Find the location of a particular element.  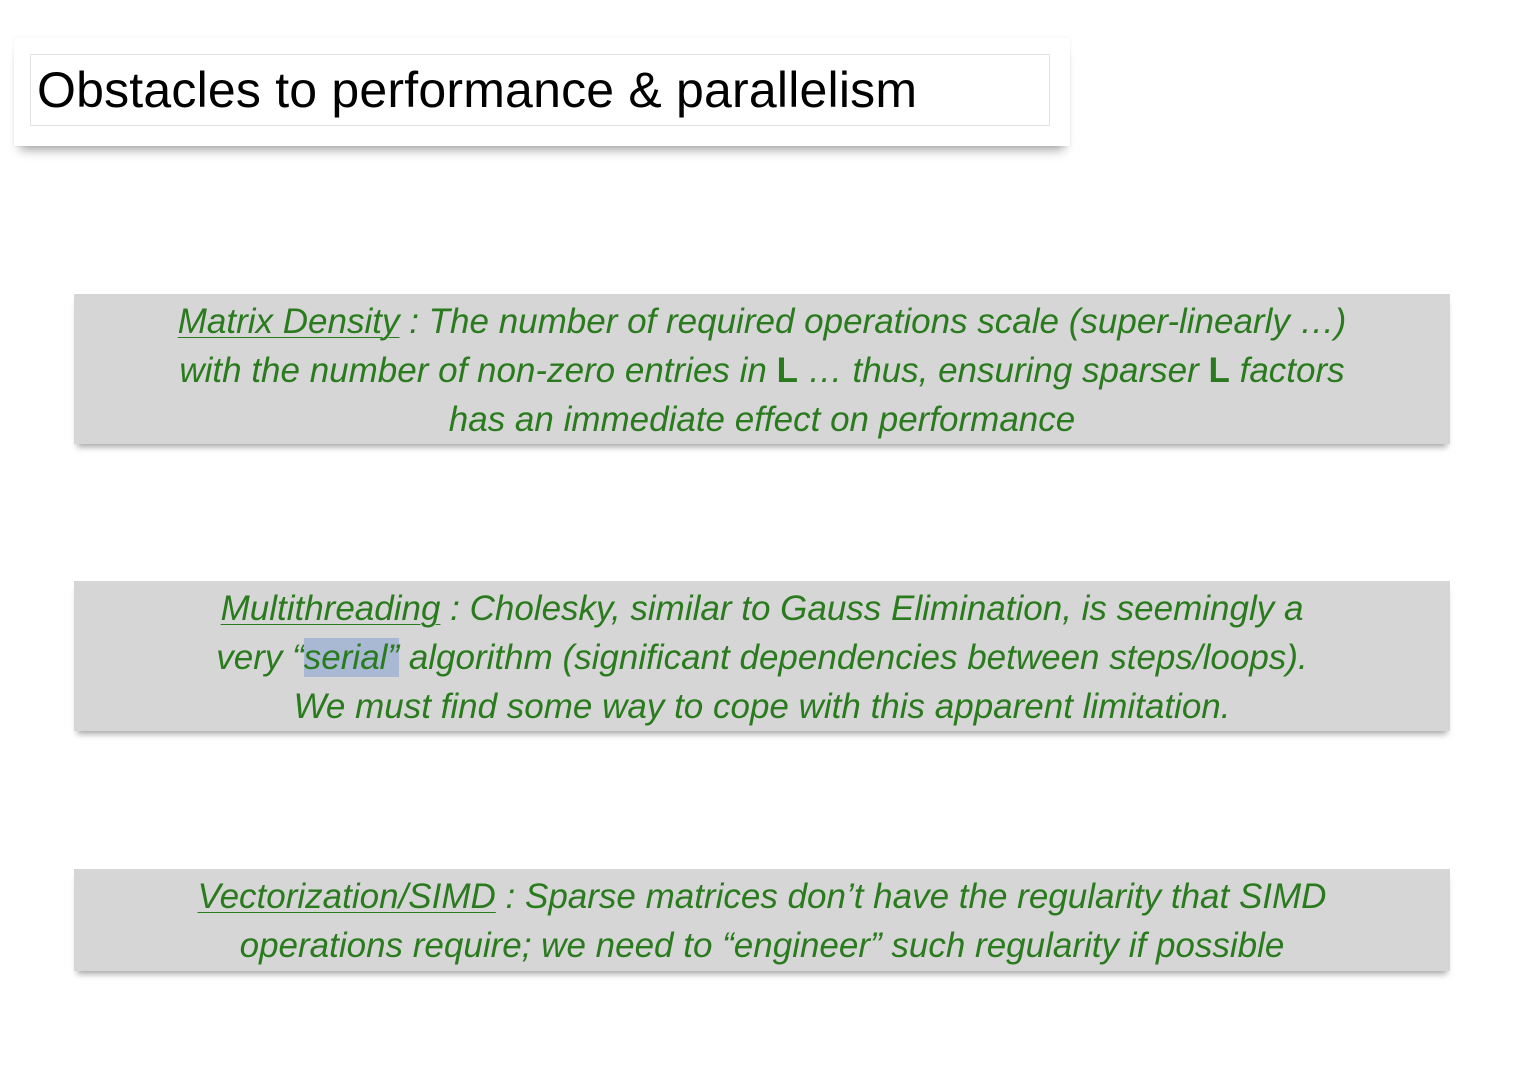

box-term: Matrix Density is located at coordinates (288, 321).